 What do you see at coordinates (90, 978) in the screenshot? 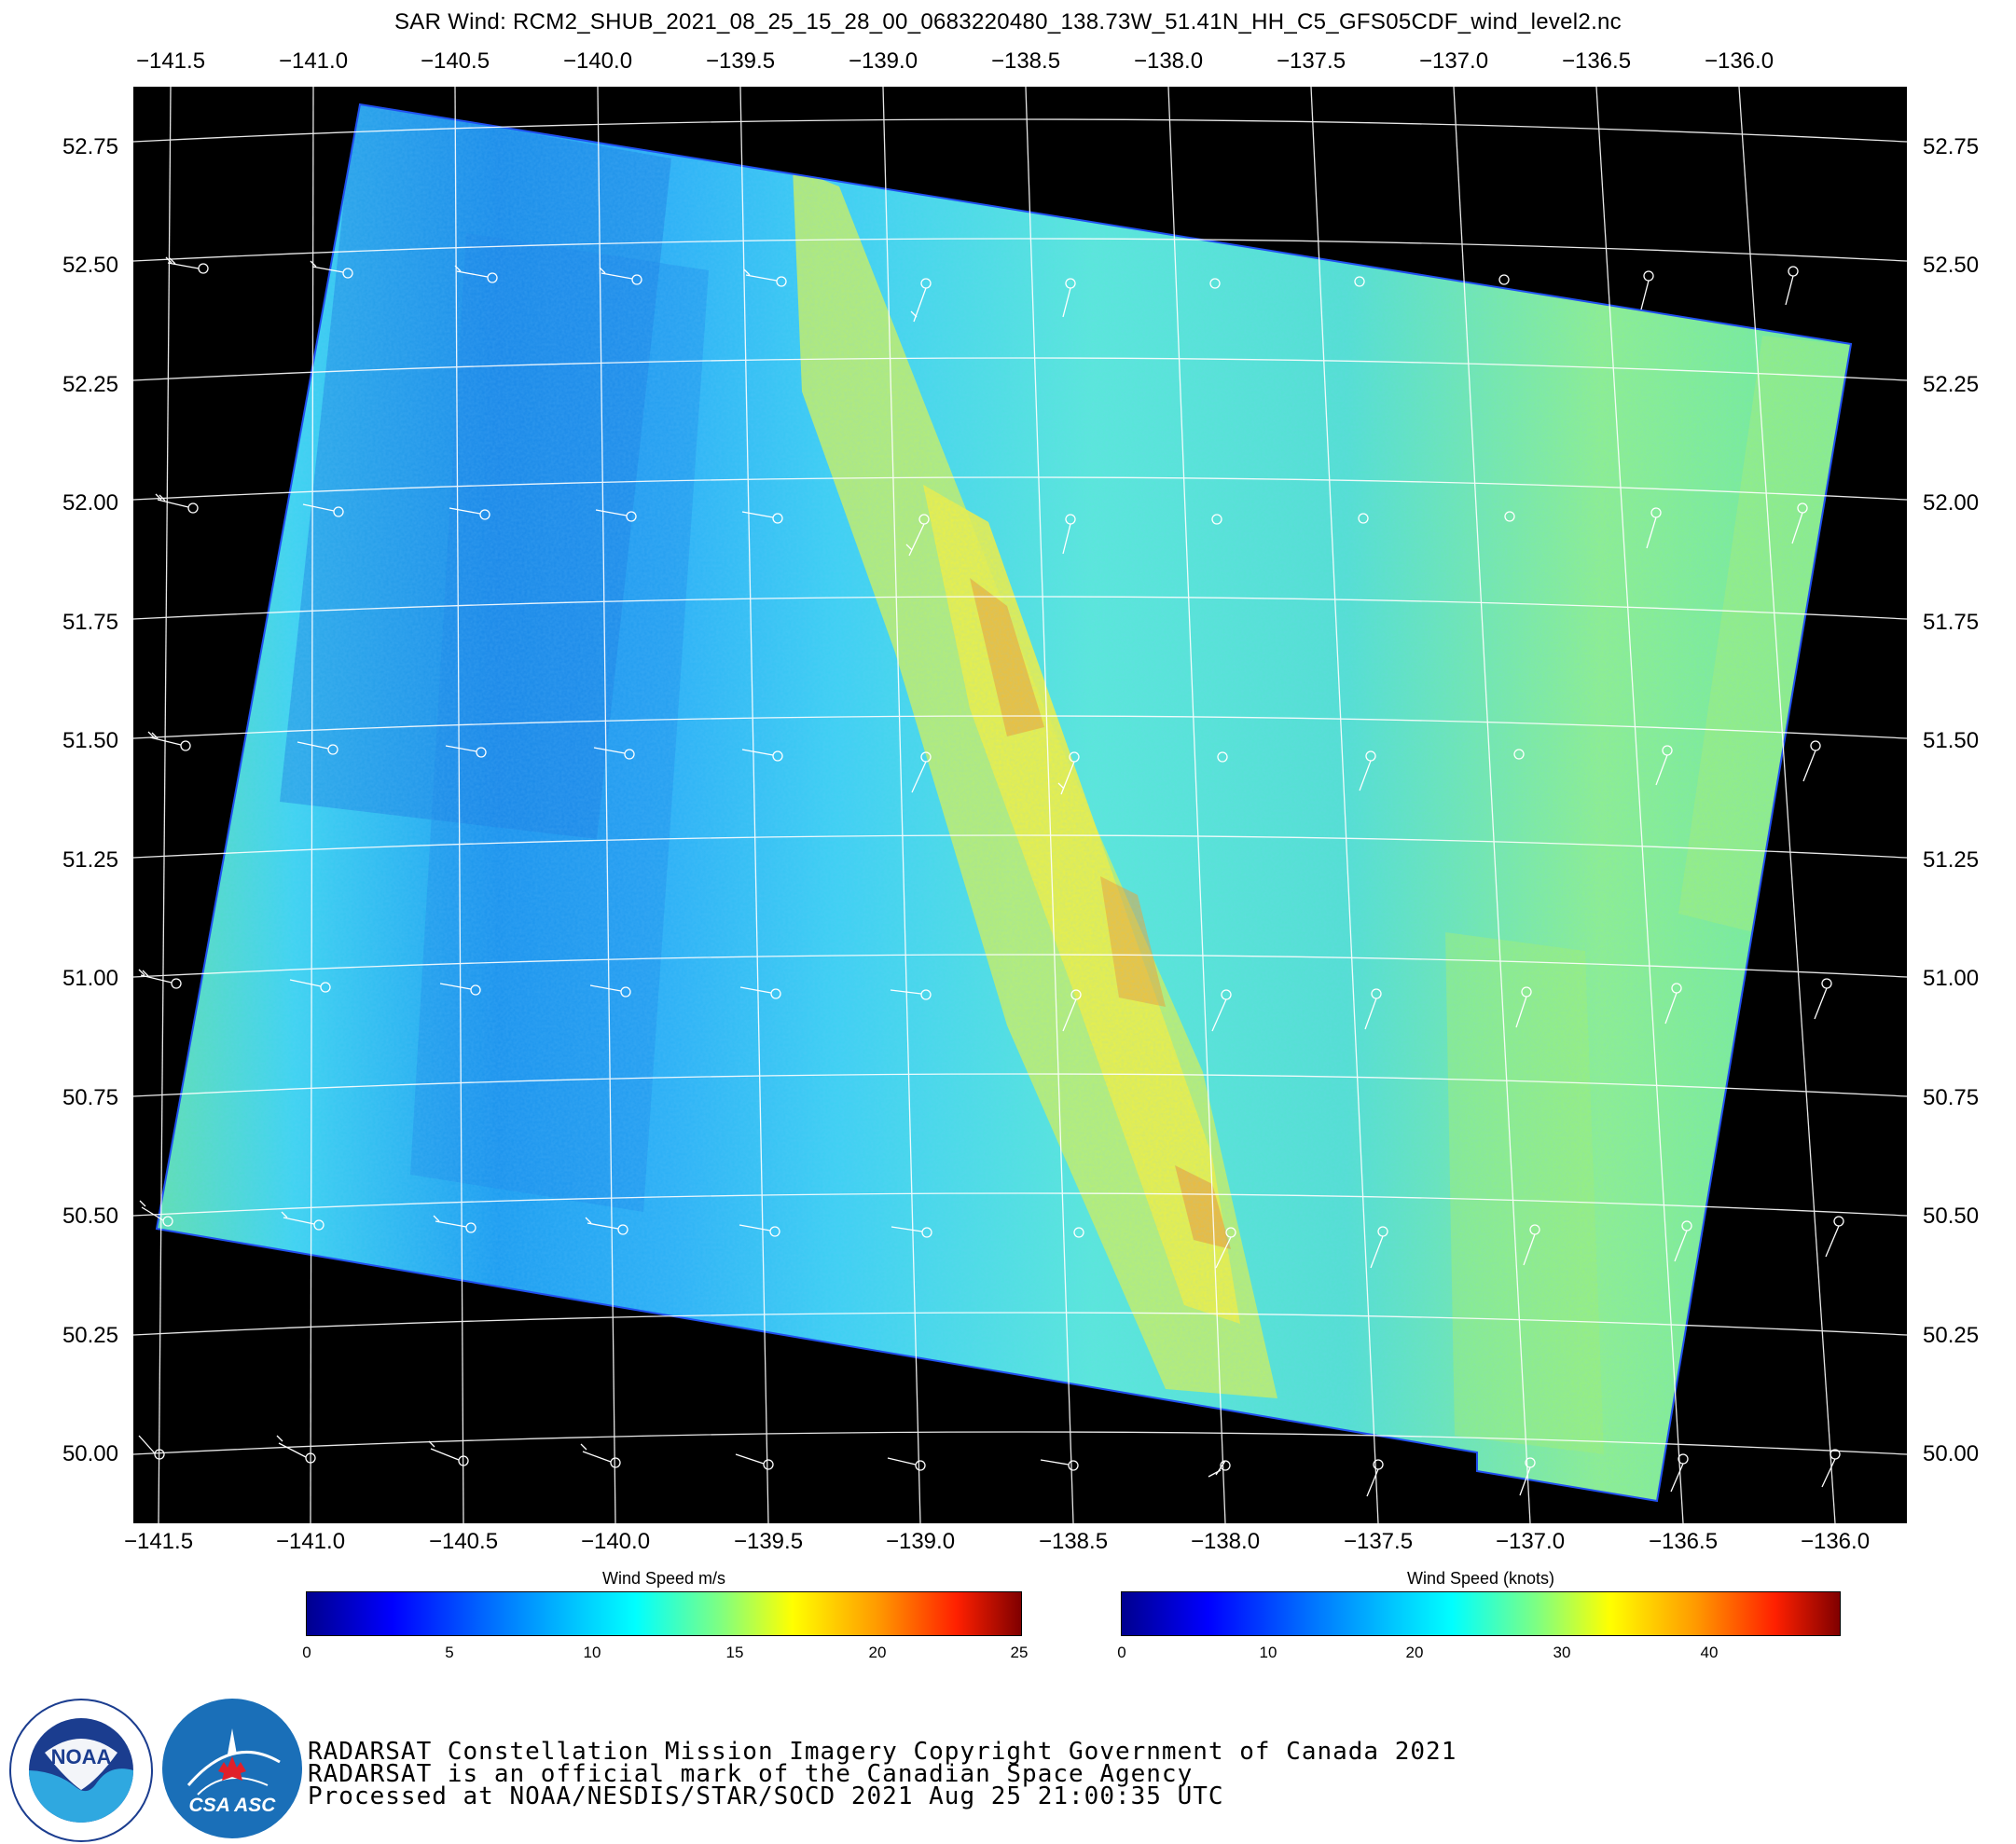
I see `lat-left-label: 51.00` at bounding box center [90, 978].